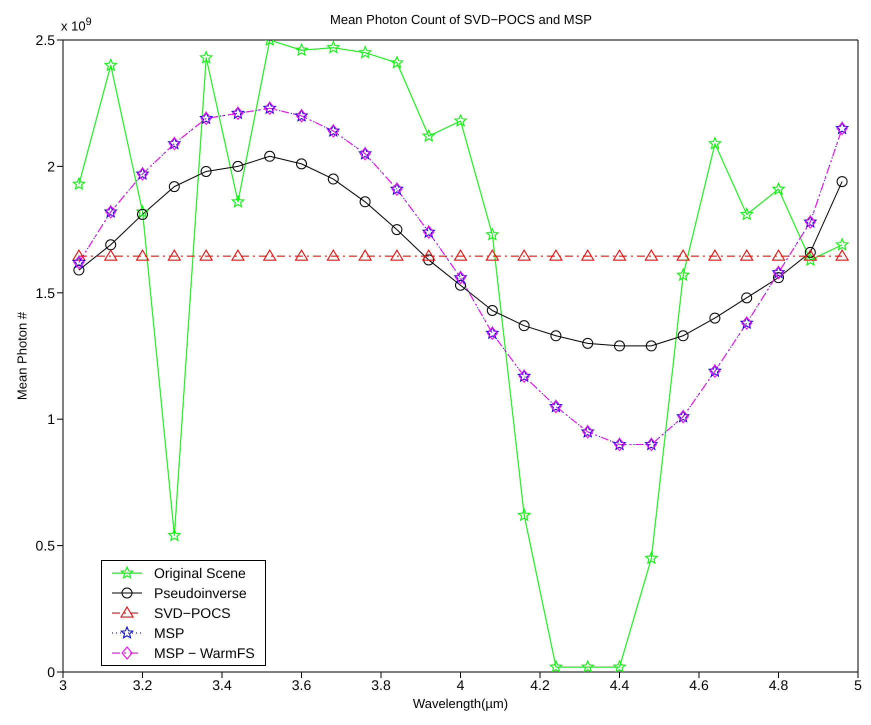 Image resolution: width=871 pixels, height=725 pixels. What do you see at coordinates (778, 684) in the screenshot?
I see `x-tick-label: 4.8` at bounding box center [778, 684].